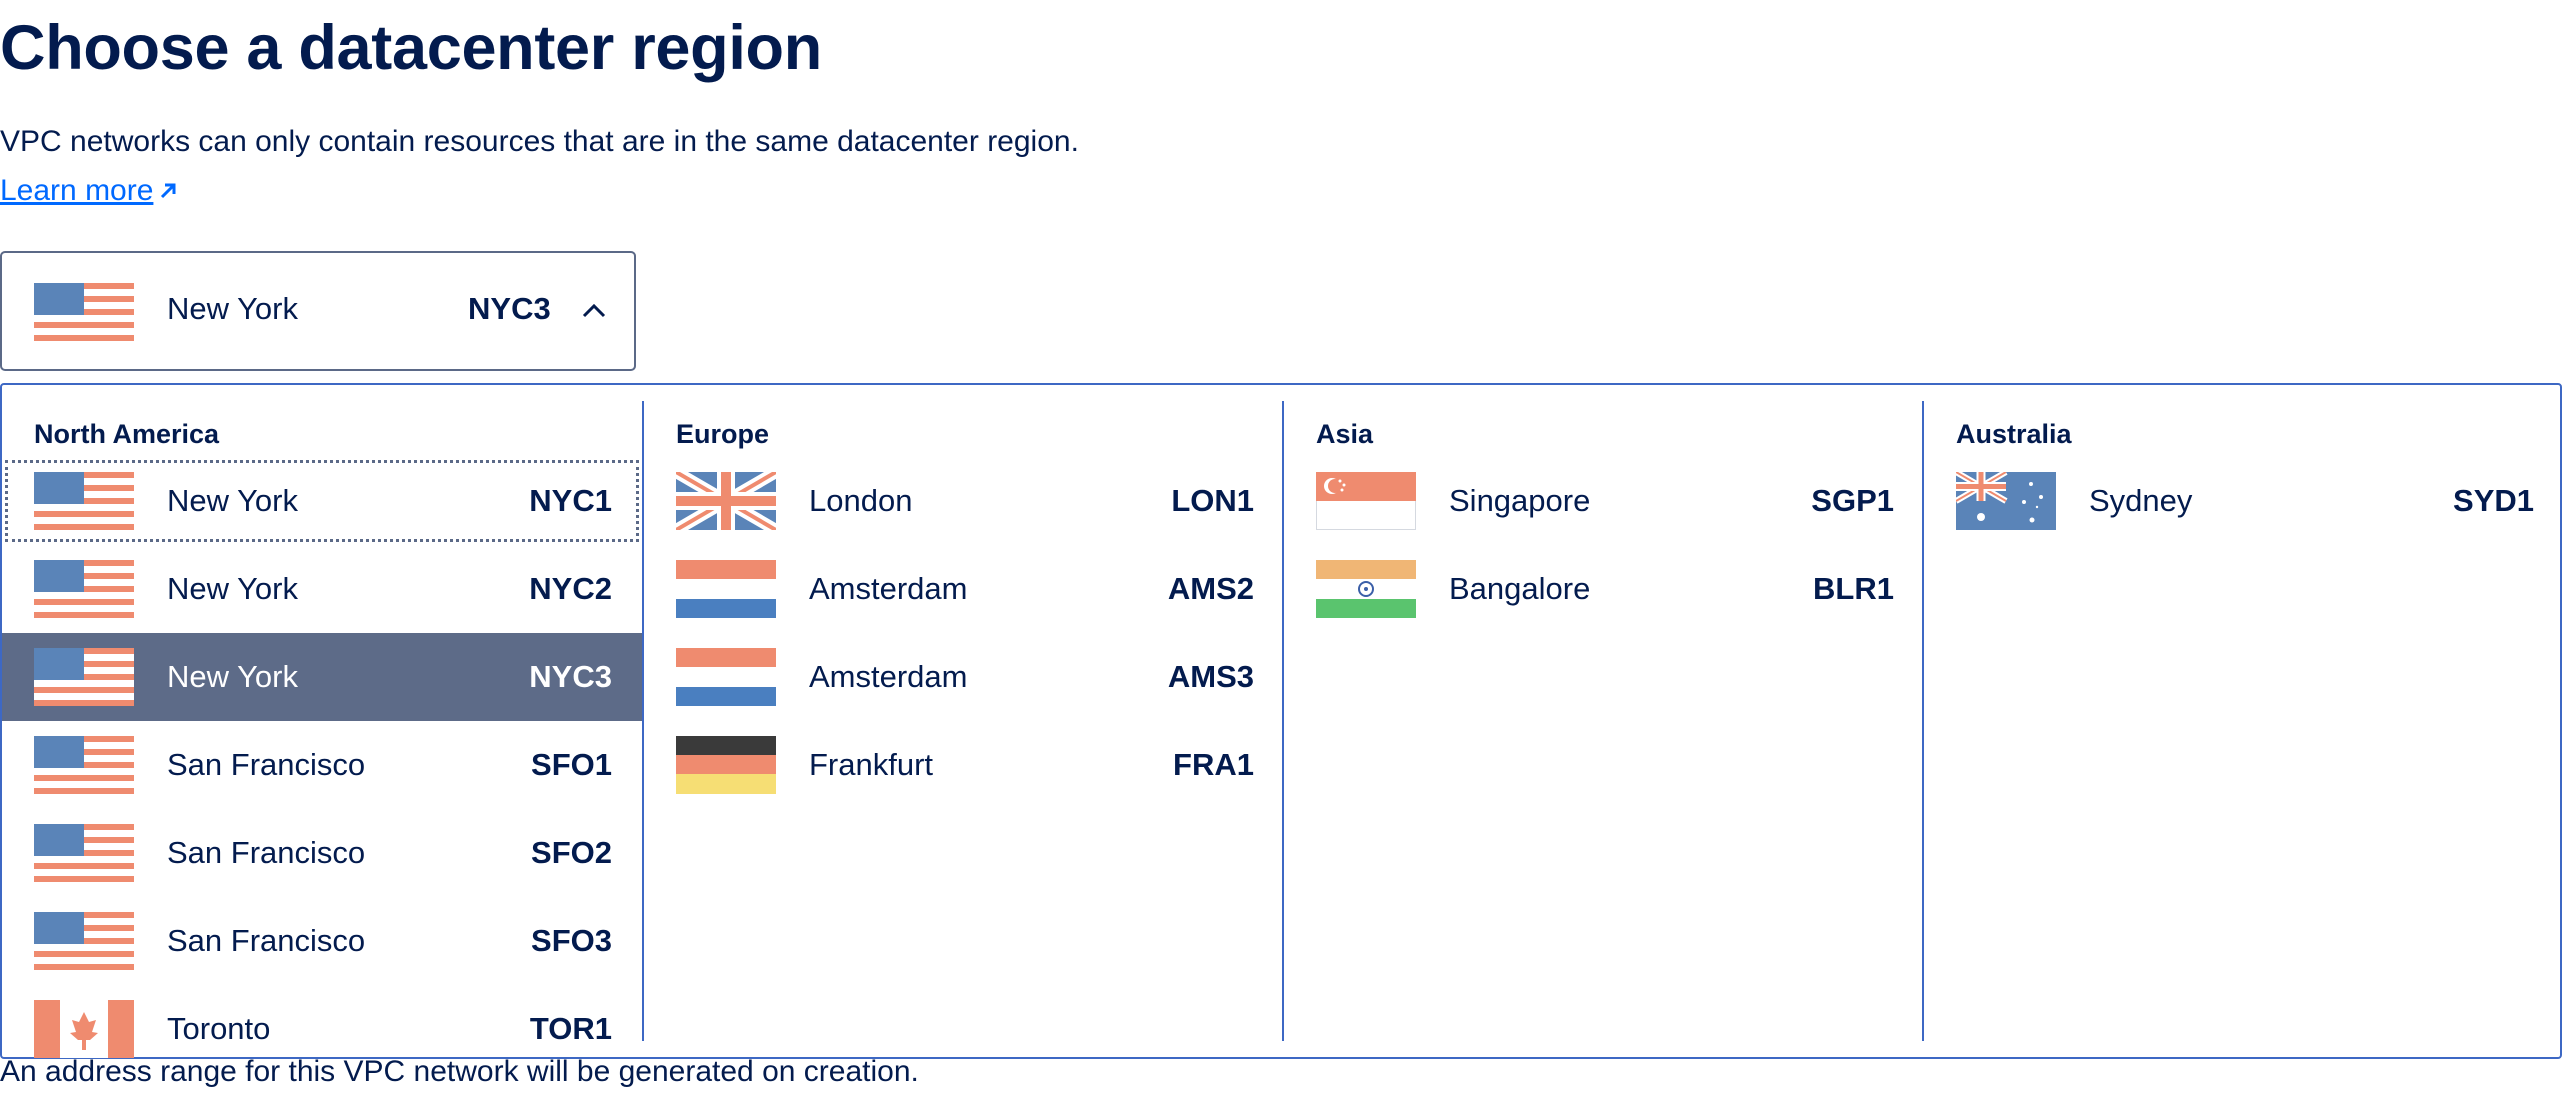 Image resolution: width=2562 pixels, height=1106 pixels. I want to click on region-option-code: NYC1, so click(570, 500).